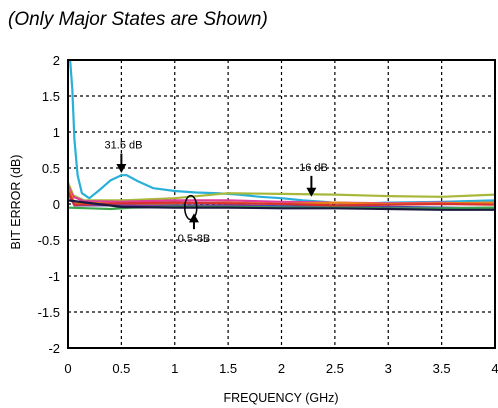 This screenshot has width=498, height=408. What do you see at coordinates (280, 398) in the screenshot?
I see `x-axis-label: FREQUENCY (GHz)` at bounding box center [280, 398].